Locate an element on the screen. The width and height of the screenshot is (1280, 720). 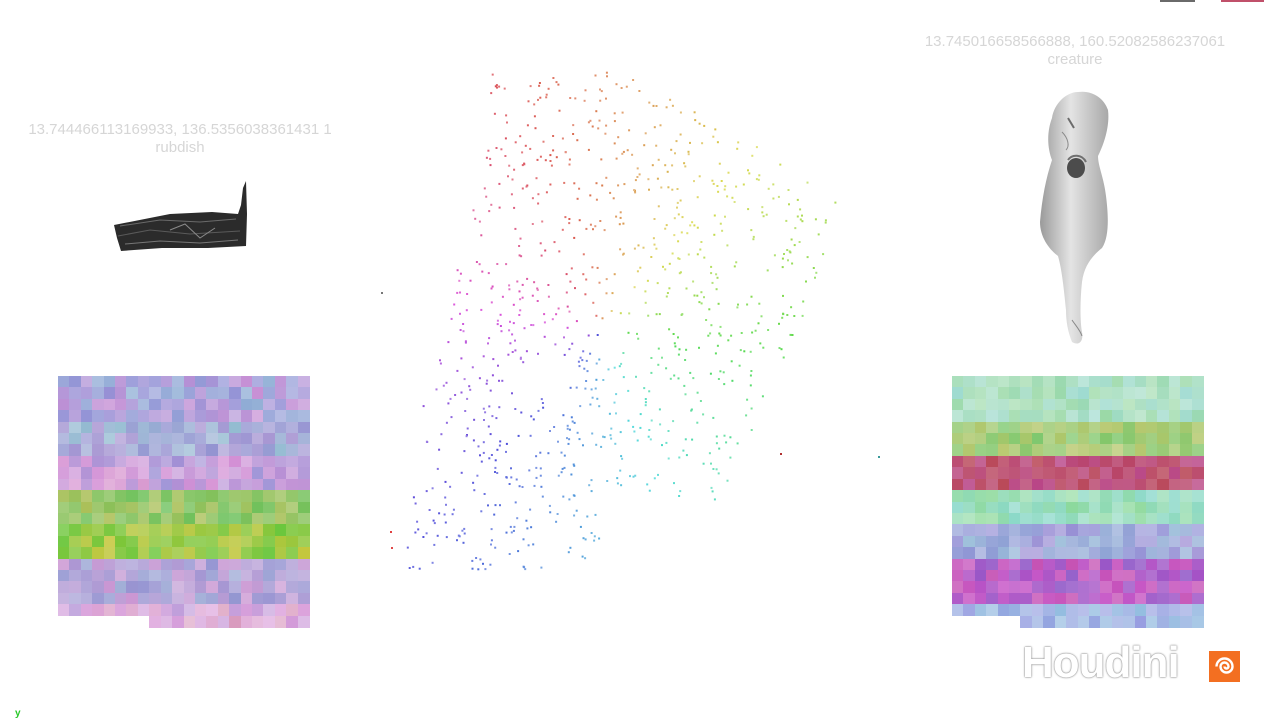
right-creature-object is located at coordinates (1074, 217).